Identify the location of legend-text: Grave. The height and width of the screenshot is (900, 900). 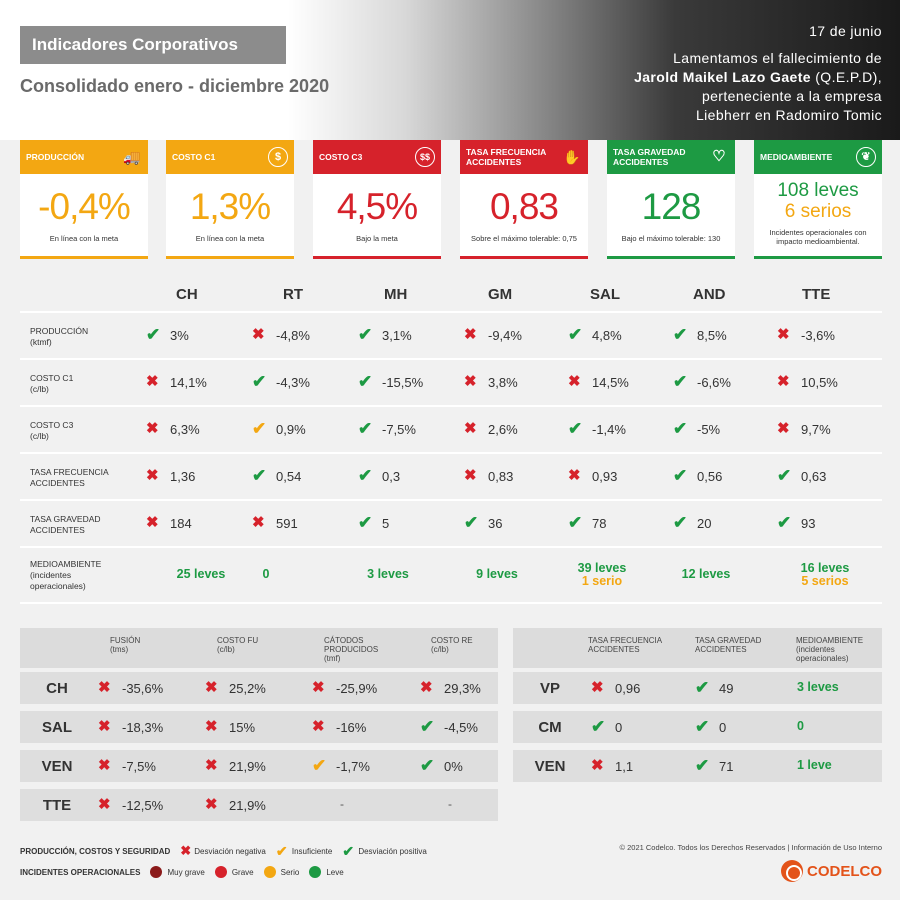
(242, 872).